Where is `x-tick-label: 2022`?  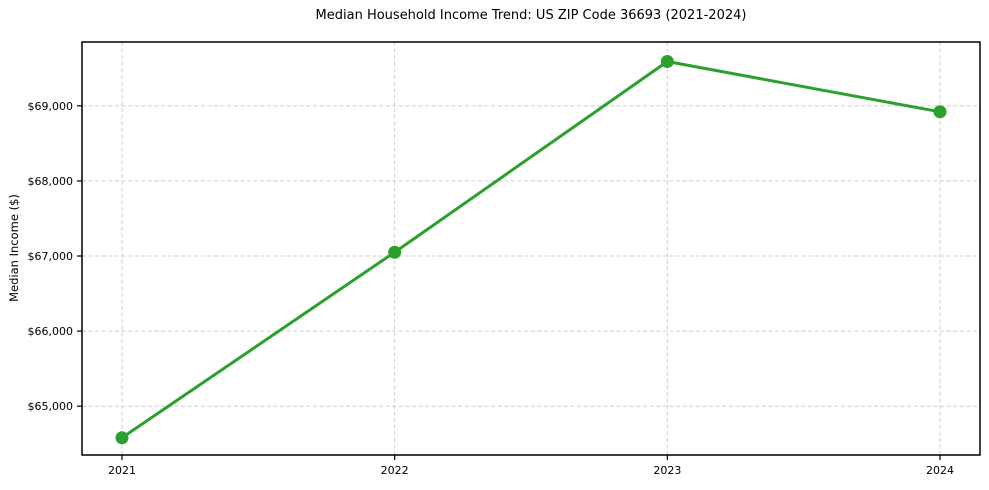
x-tick-label: 2022 is located at coordinates (395, 470).